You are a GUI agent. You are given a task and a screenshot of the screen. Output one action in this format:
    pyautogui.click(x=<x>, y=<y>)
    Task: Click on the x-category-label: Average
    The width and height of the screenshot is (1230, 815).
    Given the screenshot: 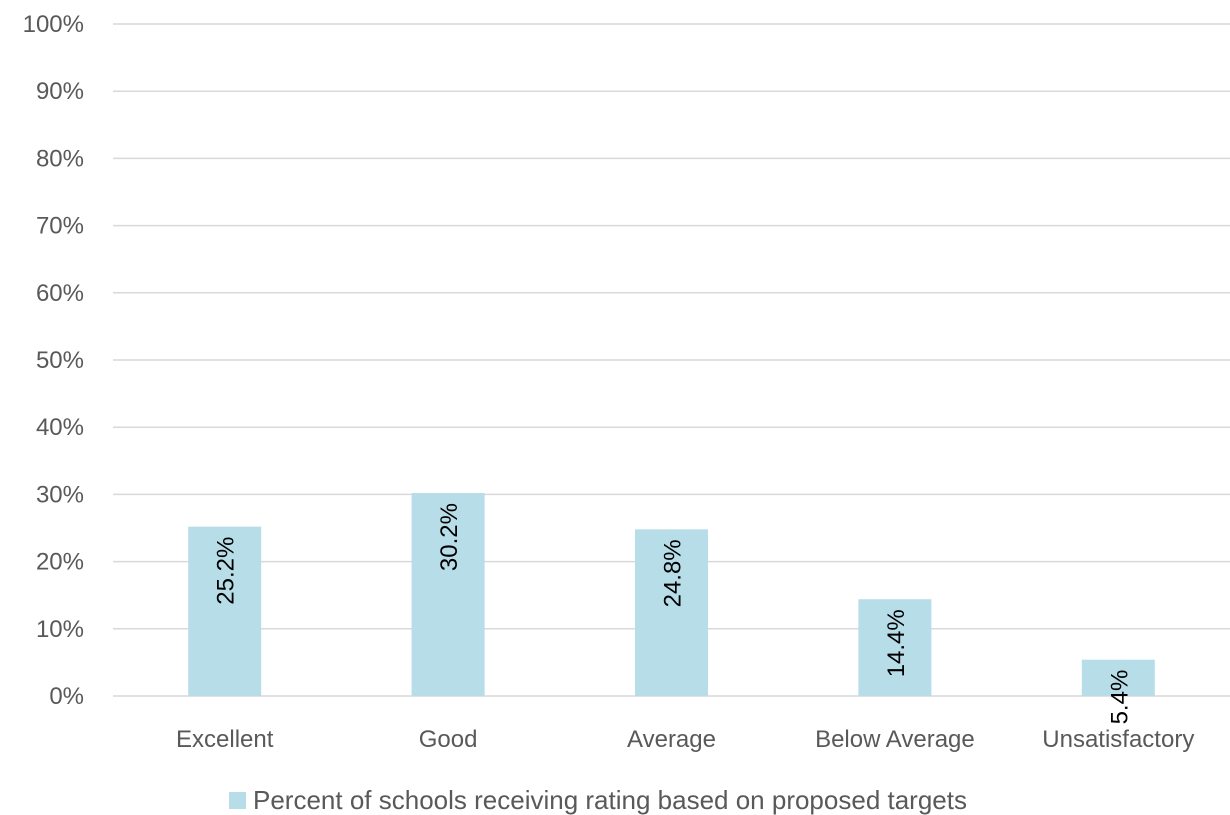 What is the action you would take?
    pyautogui.click(x=671, y=739)
    